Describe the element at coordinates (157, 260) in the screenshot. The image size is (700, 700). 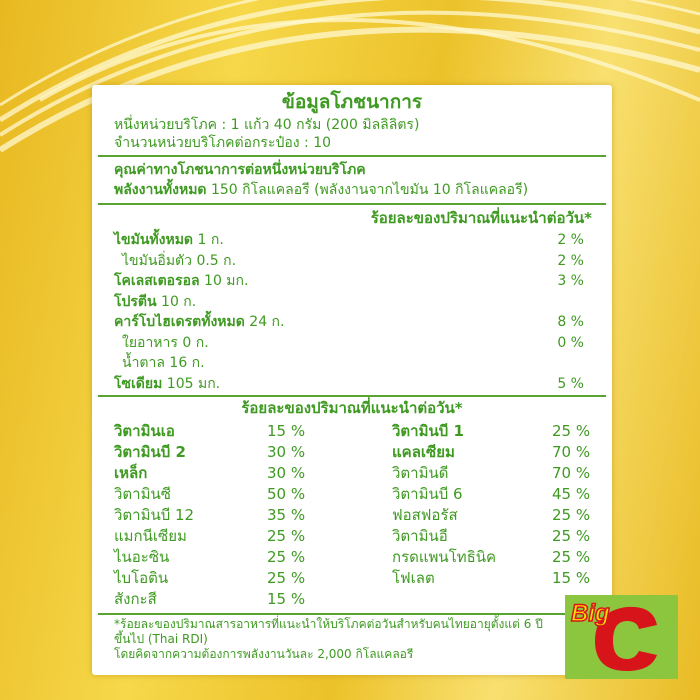
I see `nutrient-name: ไขมันอิ่มตัว` at that location.